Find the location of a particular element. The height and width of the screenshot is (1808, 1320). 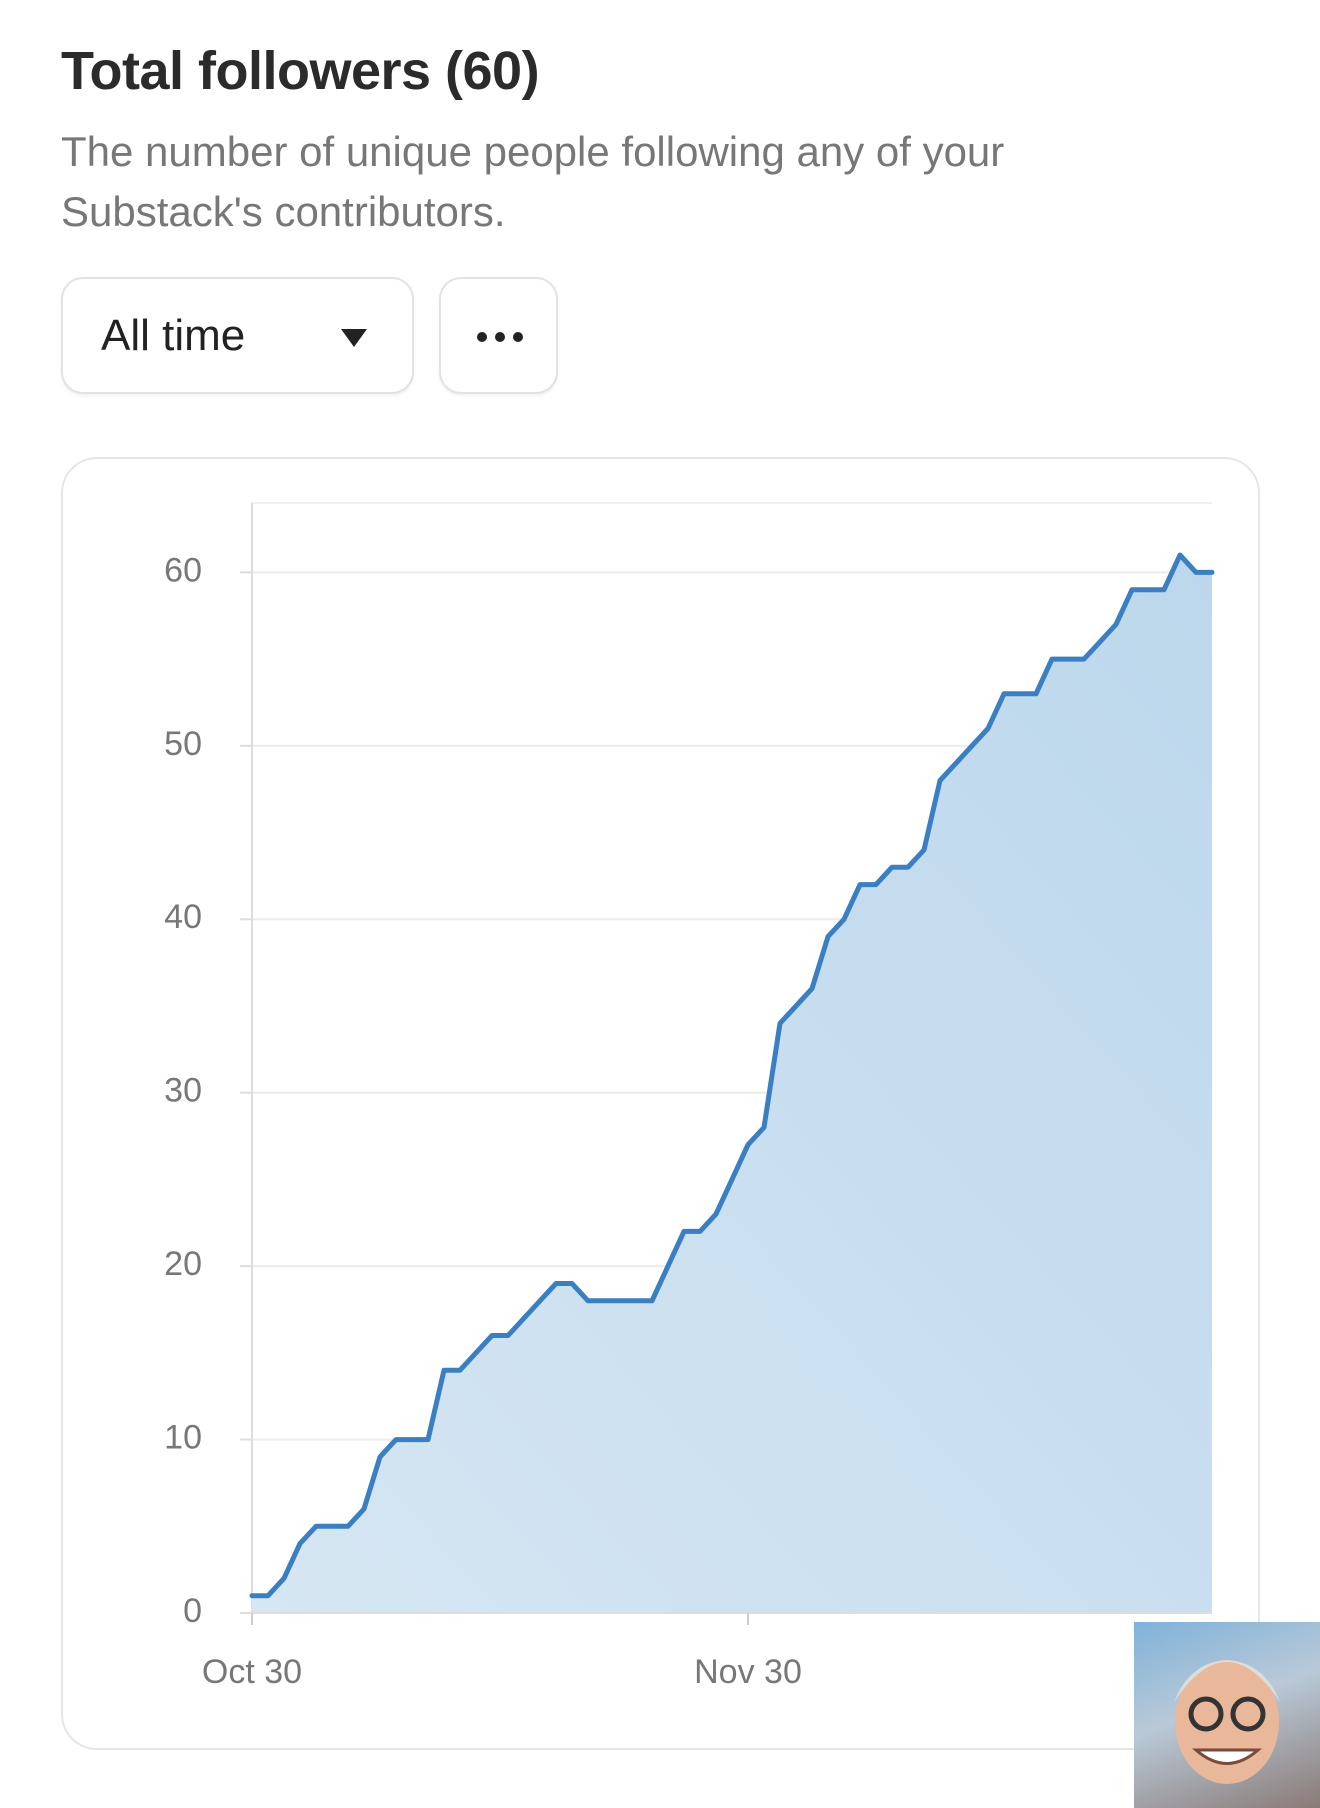

title: Total followers (60) is located at coordinates (300, 71).